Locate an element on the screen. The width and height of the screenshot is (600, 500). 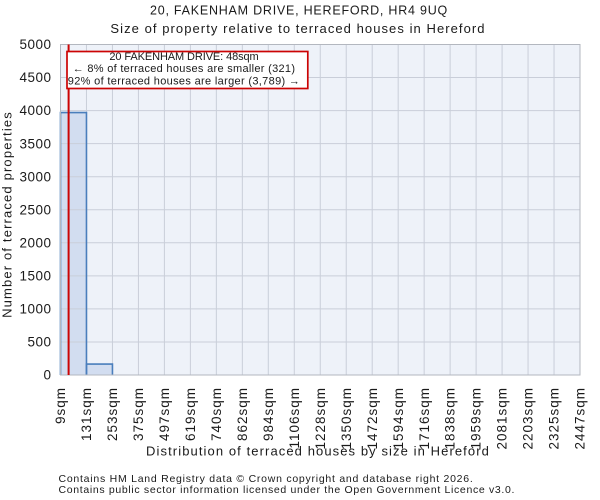
svg-text: 375sqm is located at coordinates (138, 414).